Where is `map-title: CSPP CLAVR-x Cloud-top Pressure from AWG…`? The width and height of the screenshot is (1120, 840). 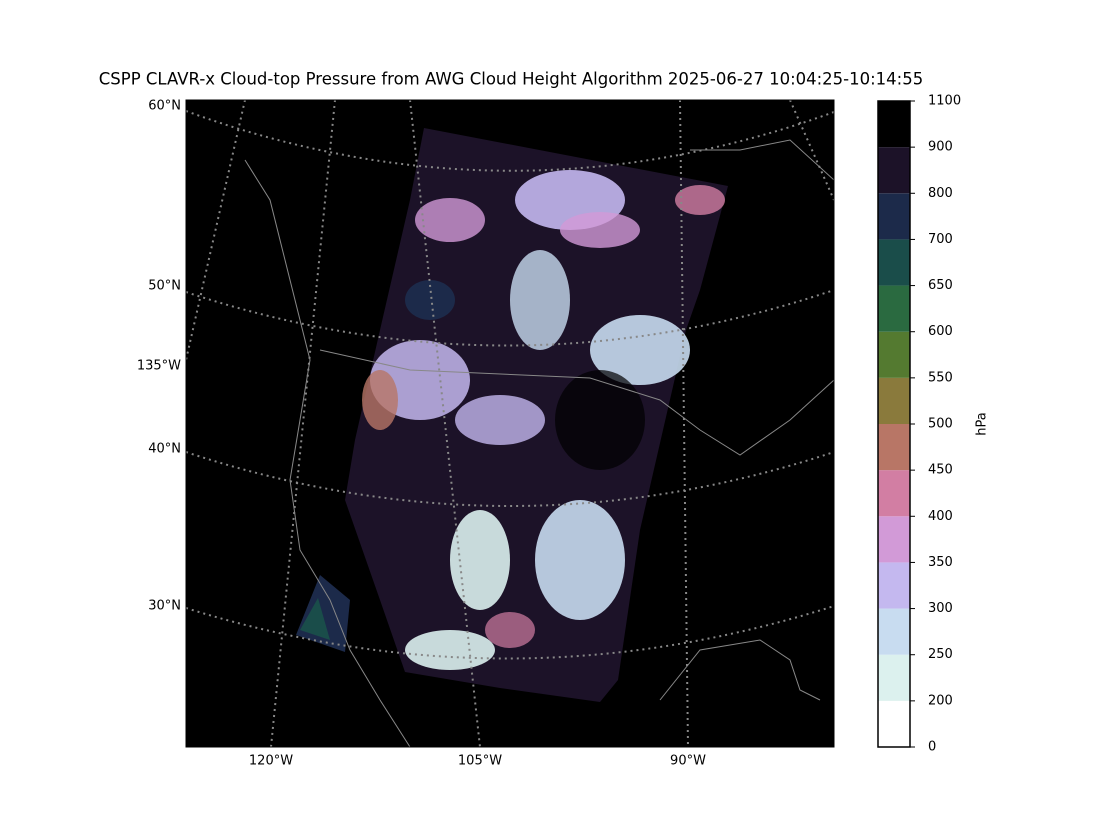 map-title: CSPP CLAVR-x Cloud-top Pressure from AWG… is located at coordinates (511, 79).